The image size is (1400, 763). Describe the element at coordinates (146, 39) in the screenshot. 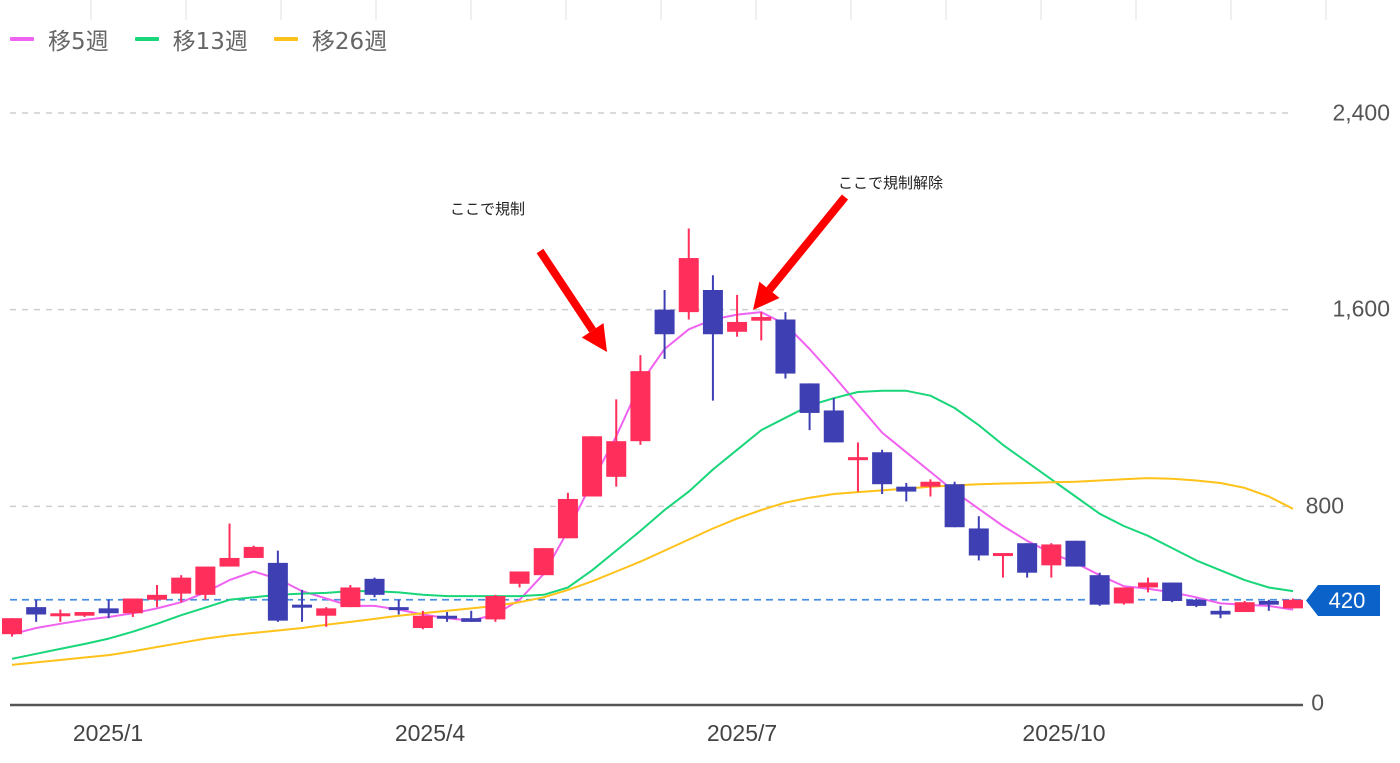

I see `ma13-swatch-icon` at that location.